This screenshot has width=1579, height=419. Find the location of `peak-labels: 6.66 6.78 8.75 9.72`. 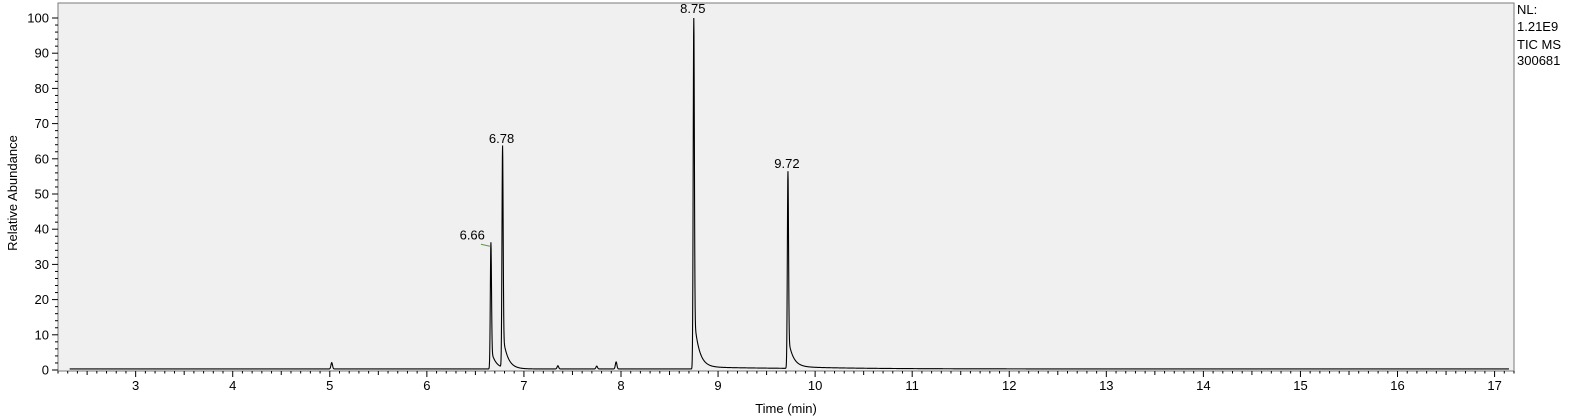

peak-labels: 6.66 6.78 8.75 9.72 is located at coordinates (630, 124).